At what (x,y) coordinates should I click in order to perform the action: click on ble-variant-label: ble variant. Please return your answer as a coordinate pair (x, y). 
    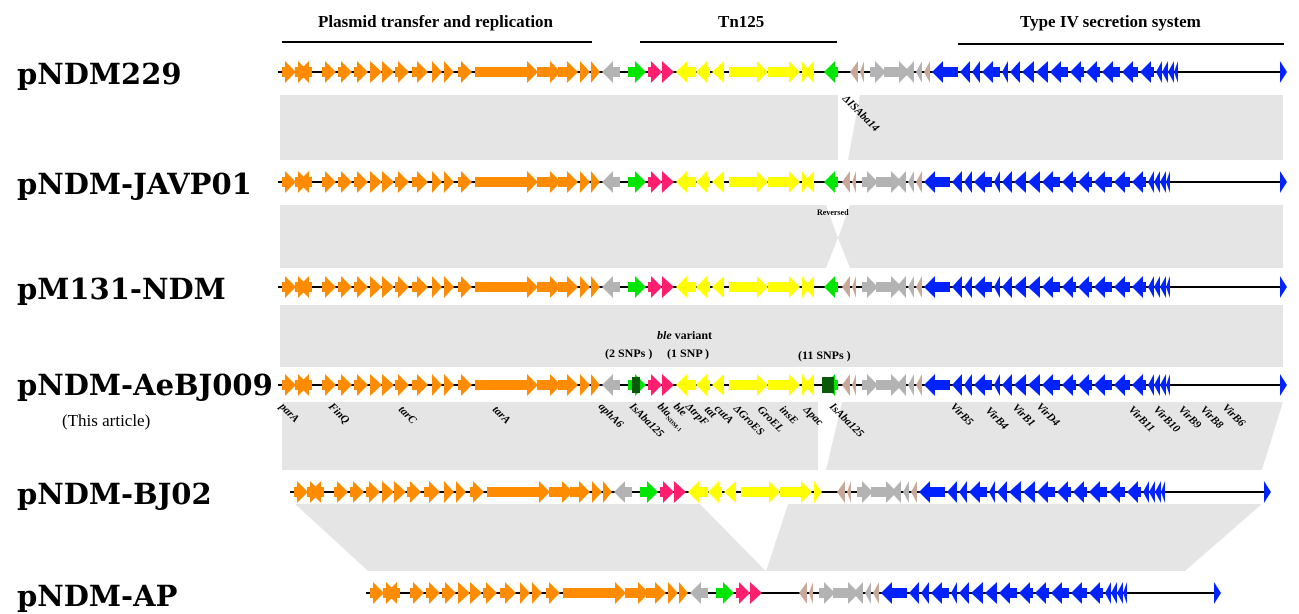
    Looking at the image, I should click on (684, 335).